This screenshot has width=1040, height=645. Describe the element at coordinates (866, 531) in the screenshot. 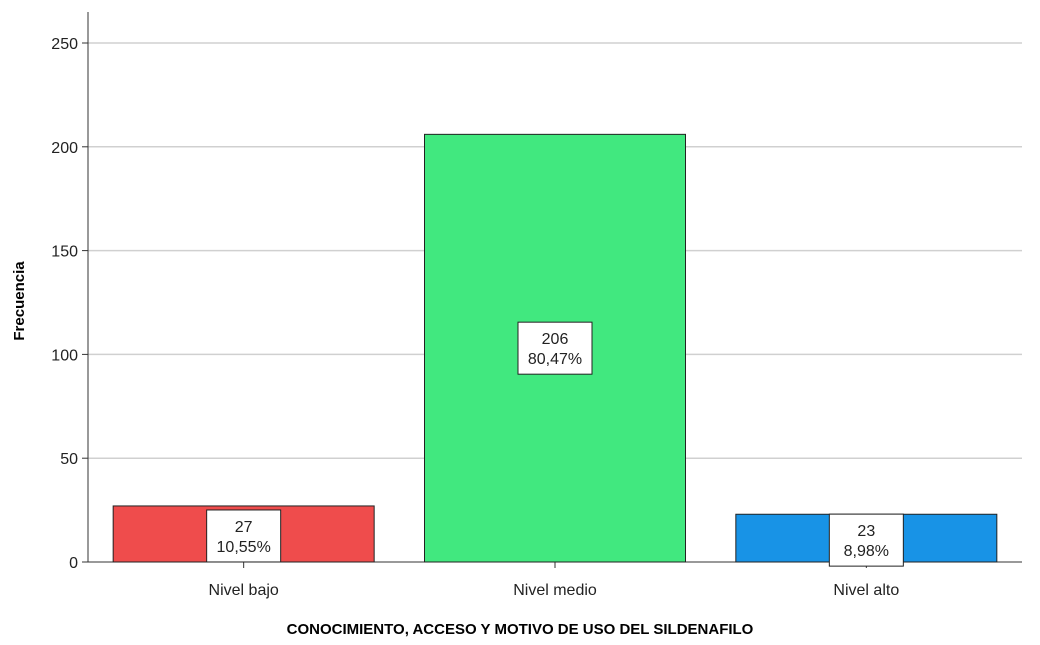

I see `data-label-count: 23` at that location.